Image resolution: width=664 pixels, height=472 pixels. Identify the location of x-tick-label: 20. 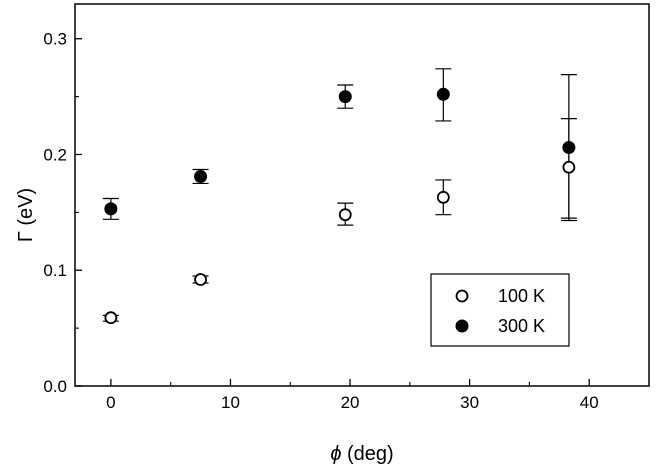
(350, 402).